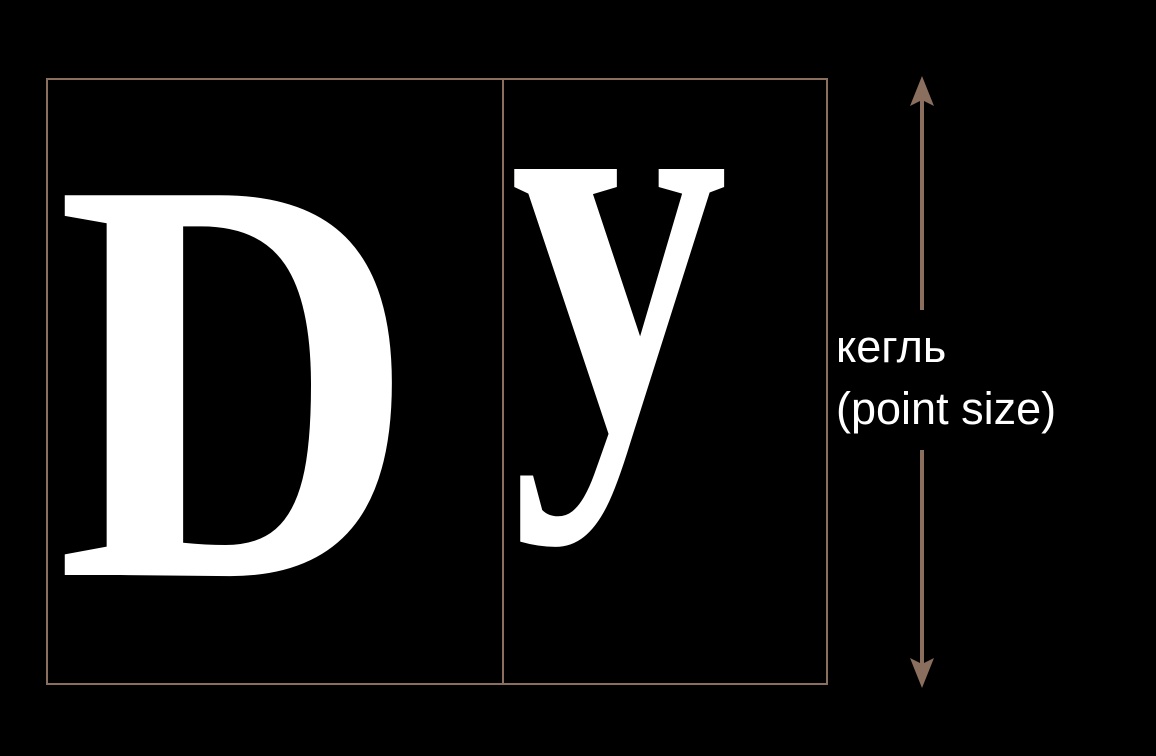 This screenshot has width=1156, height=756. I want to click on point-size-label: кегль (point size), so click(946, 380).